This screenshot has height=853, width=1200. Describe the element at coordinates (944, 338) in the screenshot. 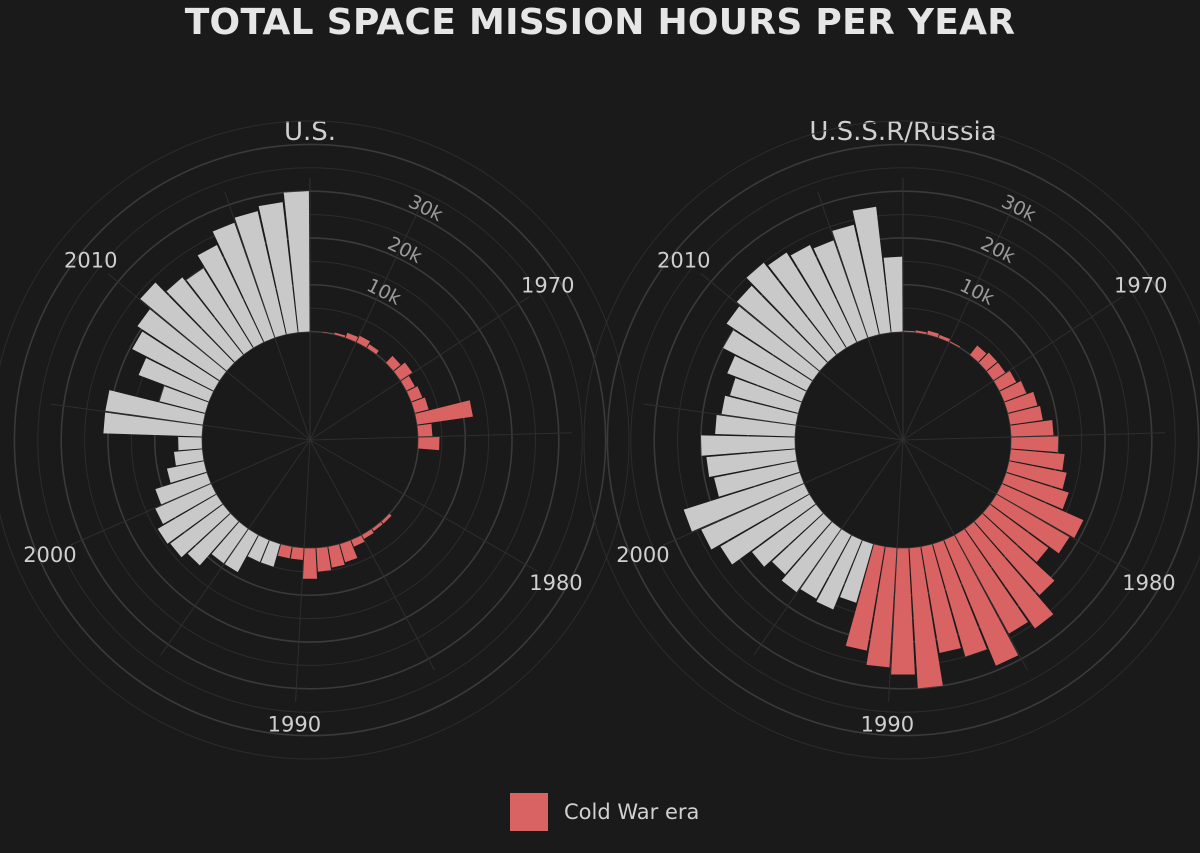

I see `bar-1964` at that location.